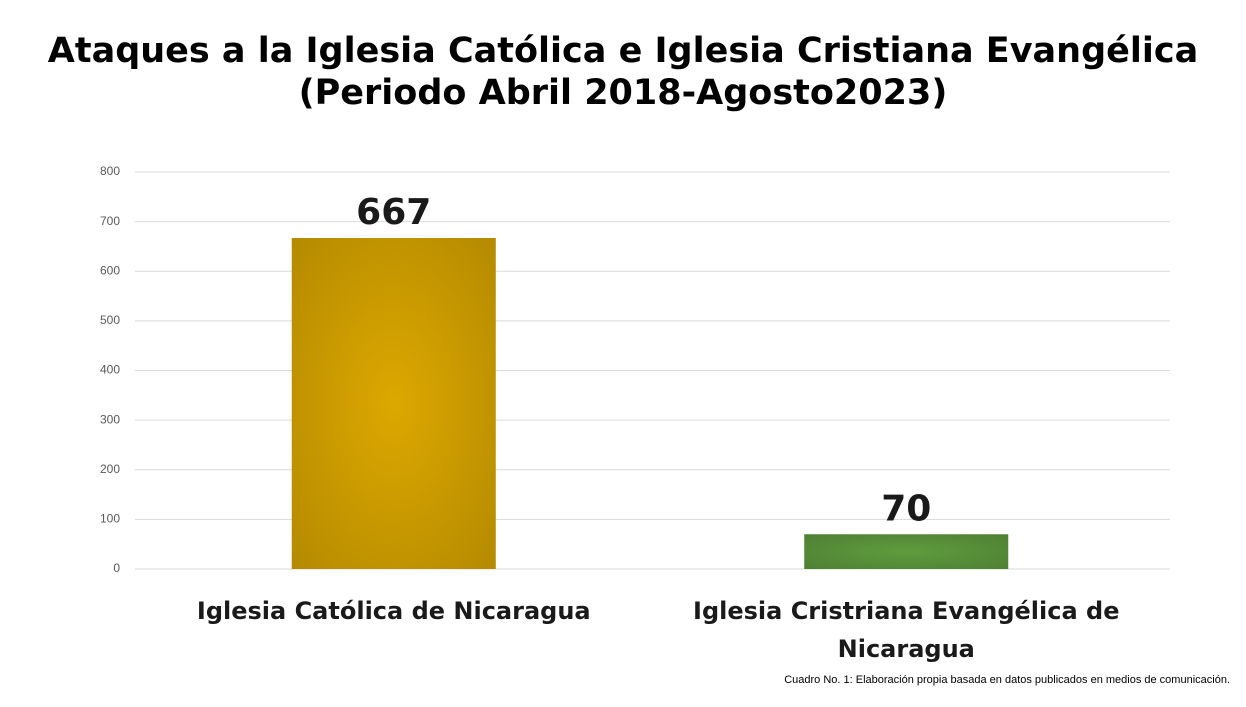 Image resolution: width=1246 pixels, height=707 pixels. What do you see at coordinates (110, 519) in the screenshot?
I see `y-tick-label: 100` at bounding box center [110, 519].